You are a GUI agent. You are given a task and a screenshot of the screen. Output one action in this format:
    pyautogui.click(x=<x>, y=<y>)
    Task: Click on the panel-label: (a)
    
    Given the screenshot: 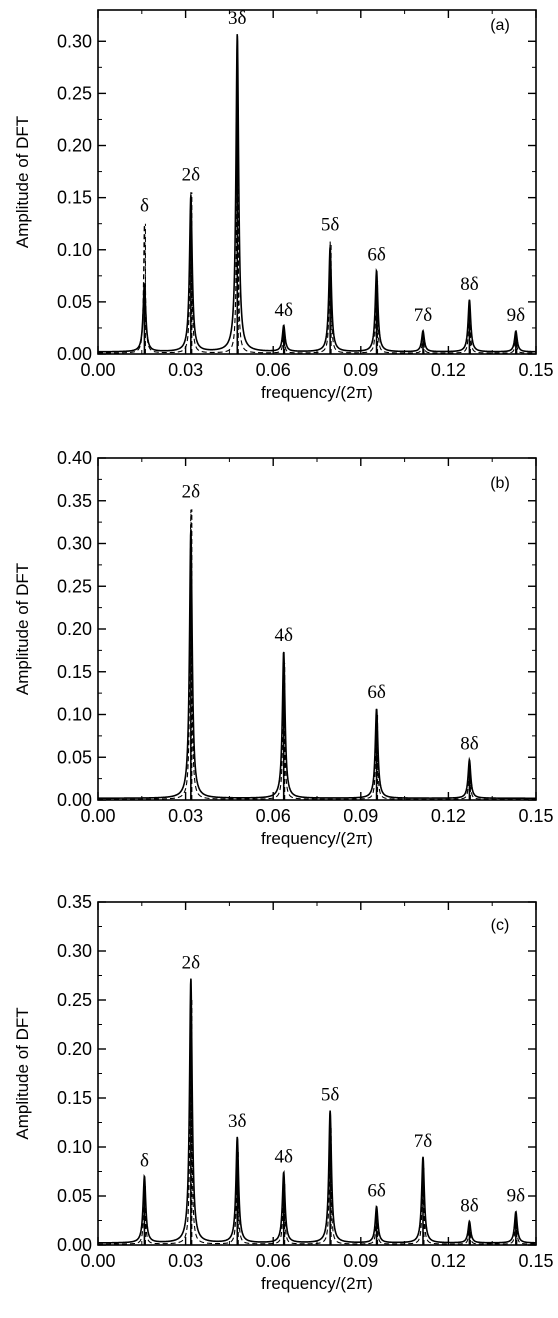 What is the action you would take?
    pyautogui.click(x=500, y=25)
    